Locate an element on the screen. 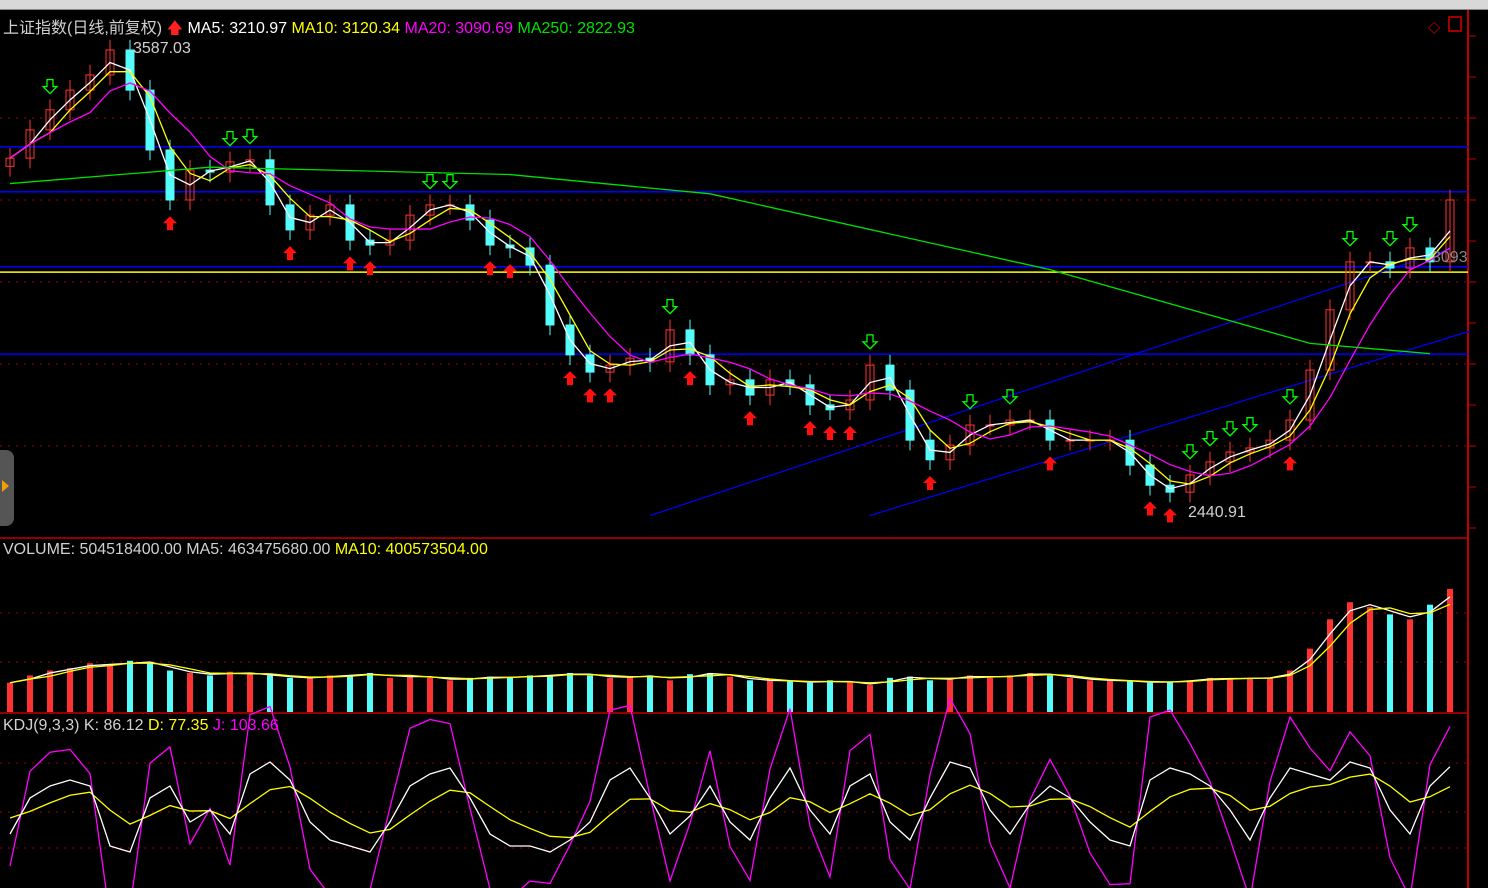 The width and height of the screenshot is (1488, 888). trend-line is located at coordinates (1170, 423).